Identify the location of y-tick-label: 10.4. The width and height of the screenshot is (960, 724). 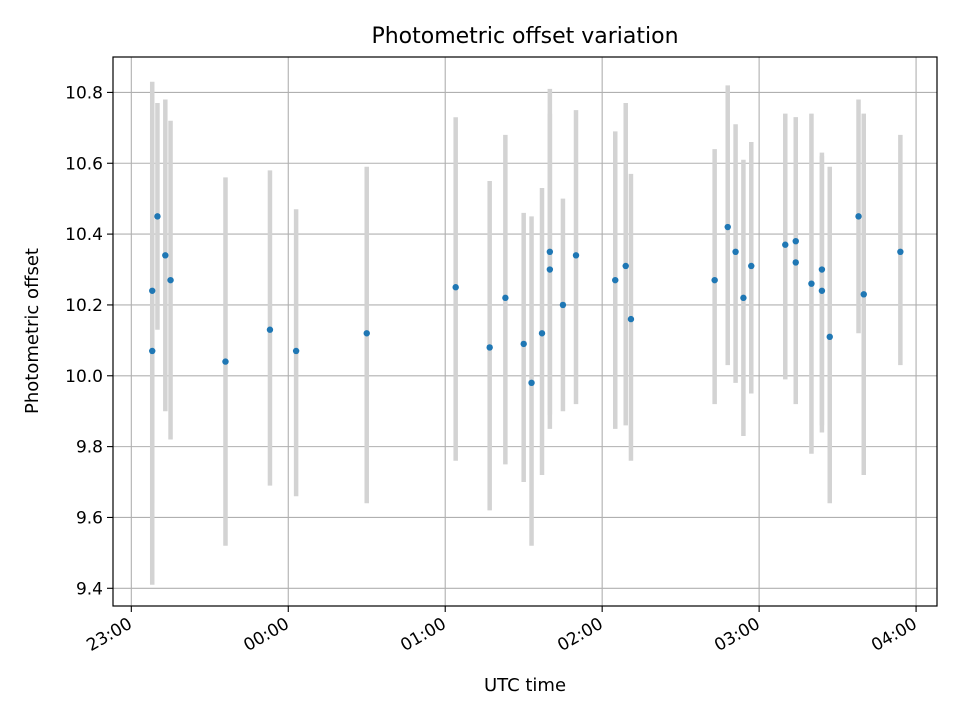
(84, 235).